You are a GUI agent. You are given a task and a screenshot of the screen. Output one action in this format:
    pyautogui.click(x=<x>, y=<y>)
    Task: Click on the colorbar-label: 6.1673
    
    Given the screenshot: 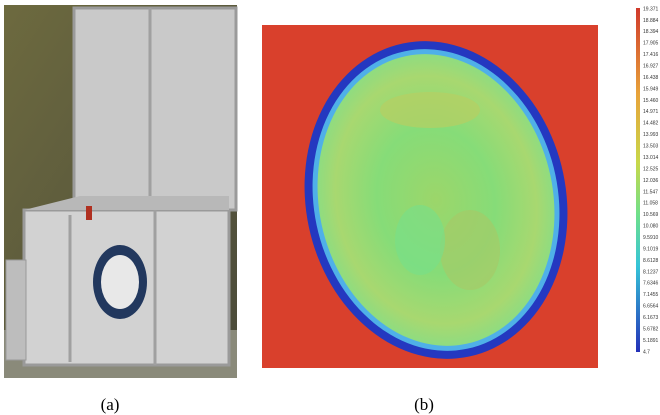 What is the action you would take?
    pyautogui.click(x=651, y=318)
    